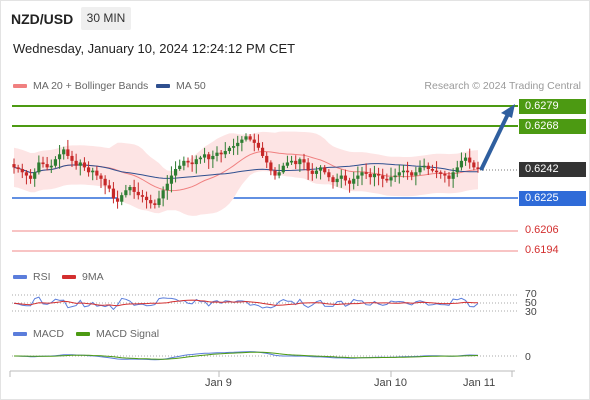 The image size is (590, 400). I want to click on macd-tick-0: 0, so click(528, 357).